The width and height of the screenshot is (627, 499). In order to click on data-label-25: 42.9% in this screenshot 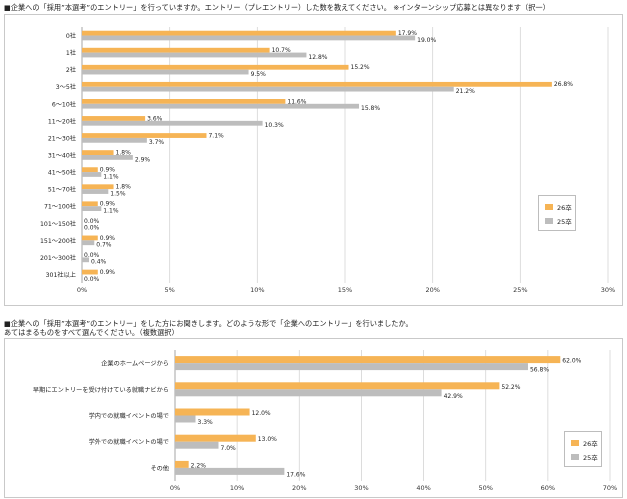, I will do `click(453, 396)`.